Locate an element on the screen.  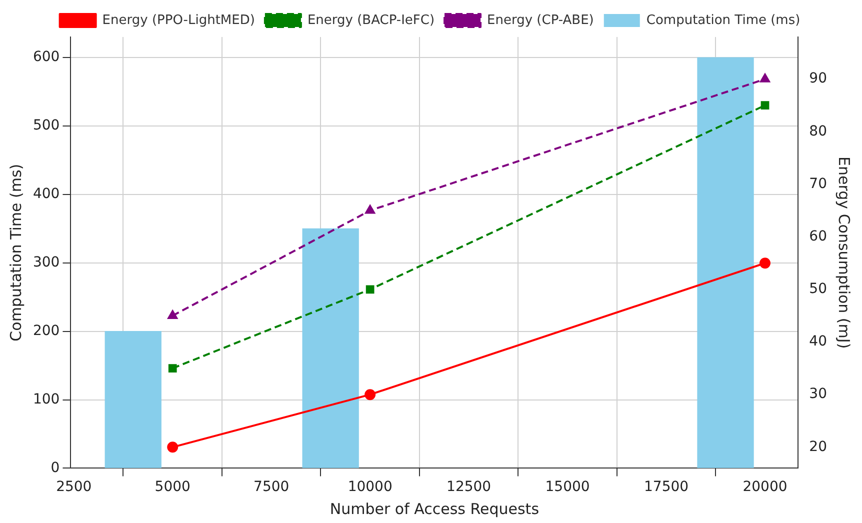
y2-tick-label: 70 is located at coordinates (818, 184).